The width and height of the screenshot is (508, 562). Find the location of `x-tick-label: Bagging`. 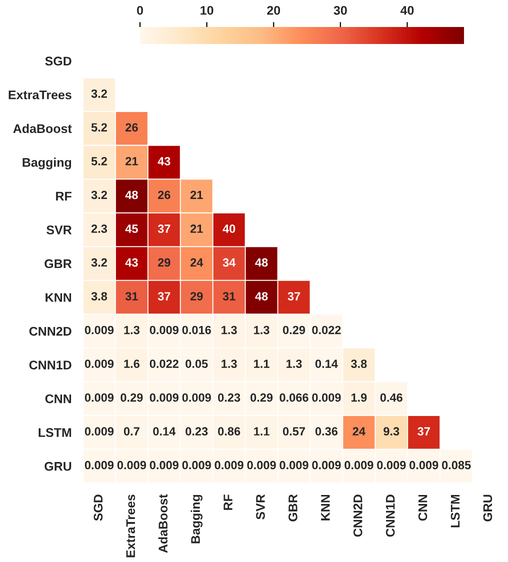

x-tick-label: Bagging is located at coordinates (196, 519).